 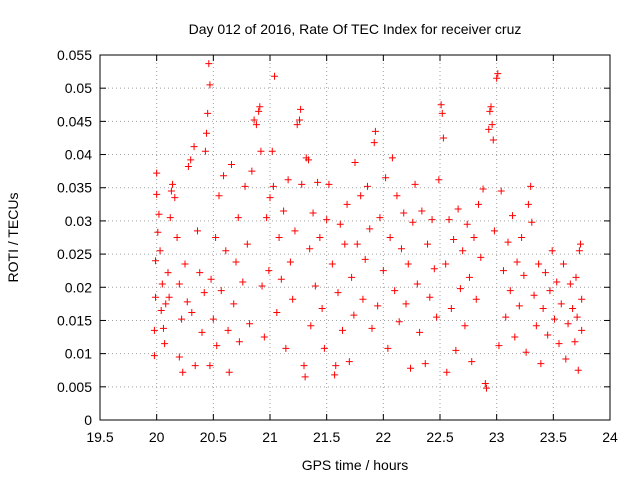 What do you see at coordinates (78, 354) in the screenshot?
I see `y-tick-label: 0.01` at bounding box center [78, 354].